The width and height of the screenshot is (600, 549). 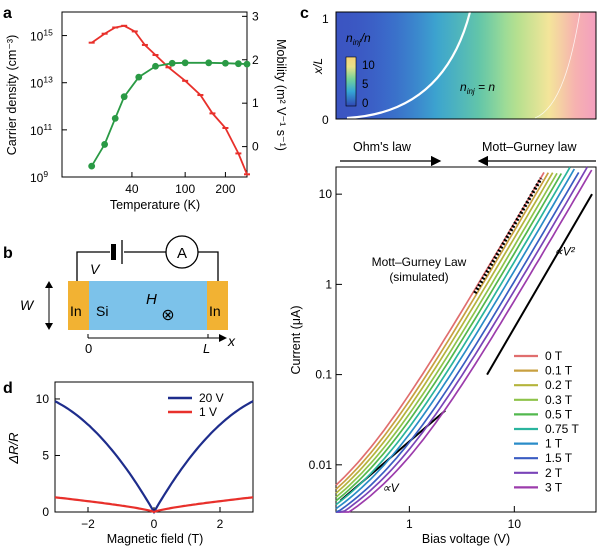 I want to click on width-label: W, so click(x=27, y=305).